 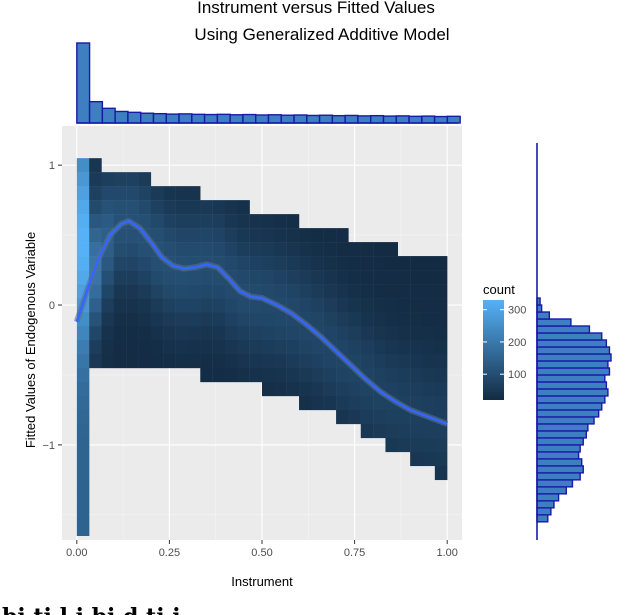 I want to click on y-tick-label: 1, so click(x=52, y=166).